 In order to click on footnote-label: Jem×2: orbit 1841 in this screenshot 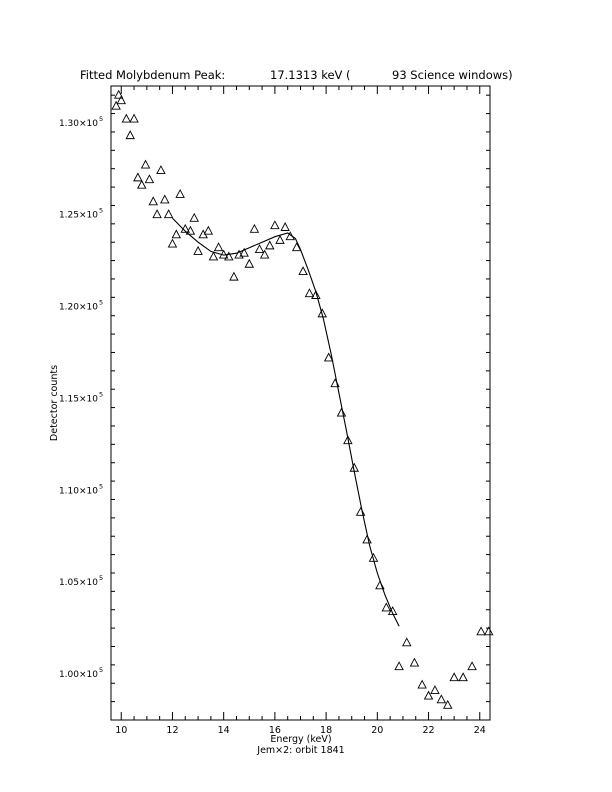, I will do `click(300, 750)`.